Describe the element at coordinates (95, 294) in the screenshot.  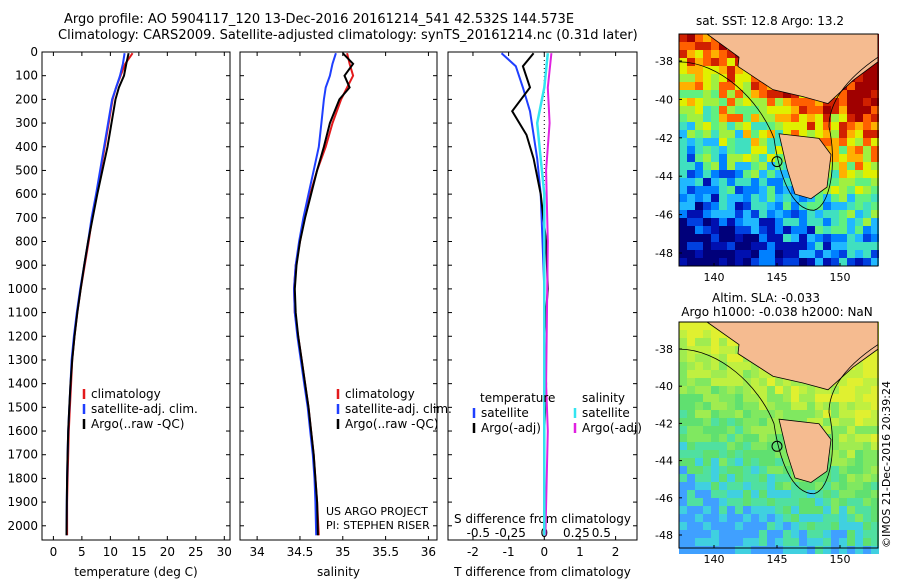
I see `series-line-satellite-adj--clim-` at that location.